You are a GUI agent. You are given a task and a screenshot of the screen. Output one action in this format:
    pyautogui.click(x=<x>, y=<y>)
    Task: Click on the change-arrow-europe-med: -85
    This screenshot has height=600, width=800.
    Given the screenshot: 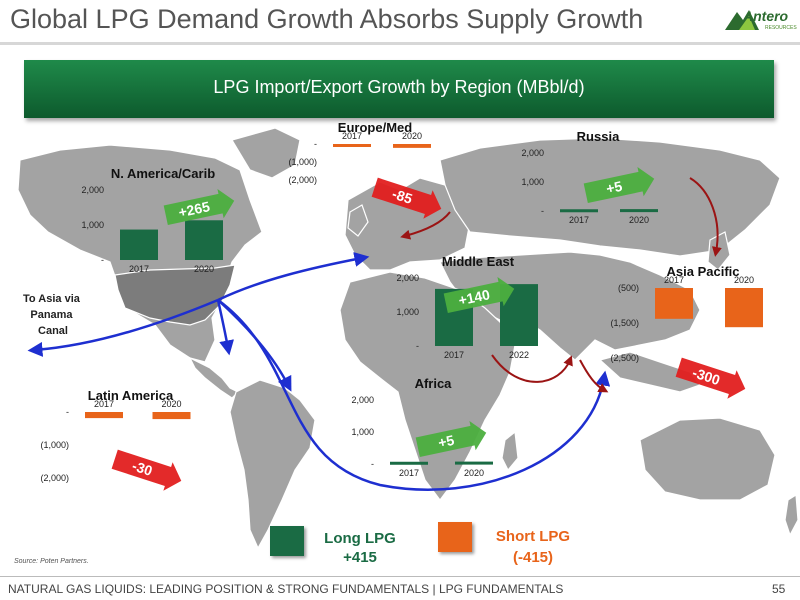 What is the action you would take?
    pyautogui.click(x=406, y=198)
    